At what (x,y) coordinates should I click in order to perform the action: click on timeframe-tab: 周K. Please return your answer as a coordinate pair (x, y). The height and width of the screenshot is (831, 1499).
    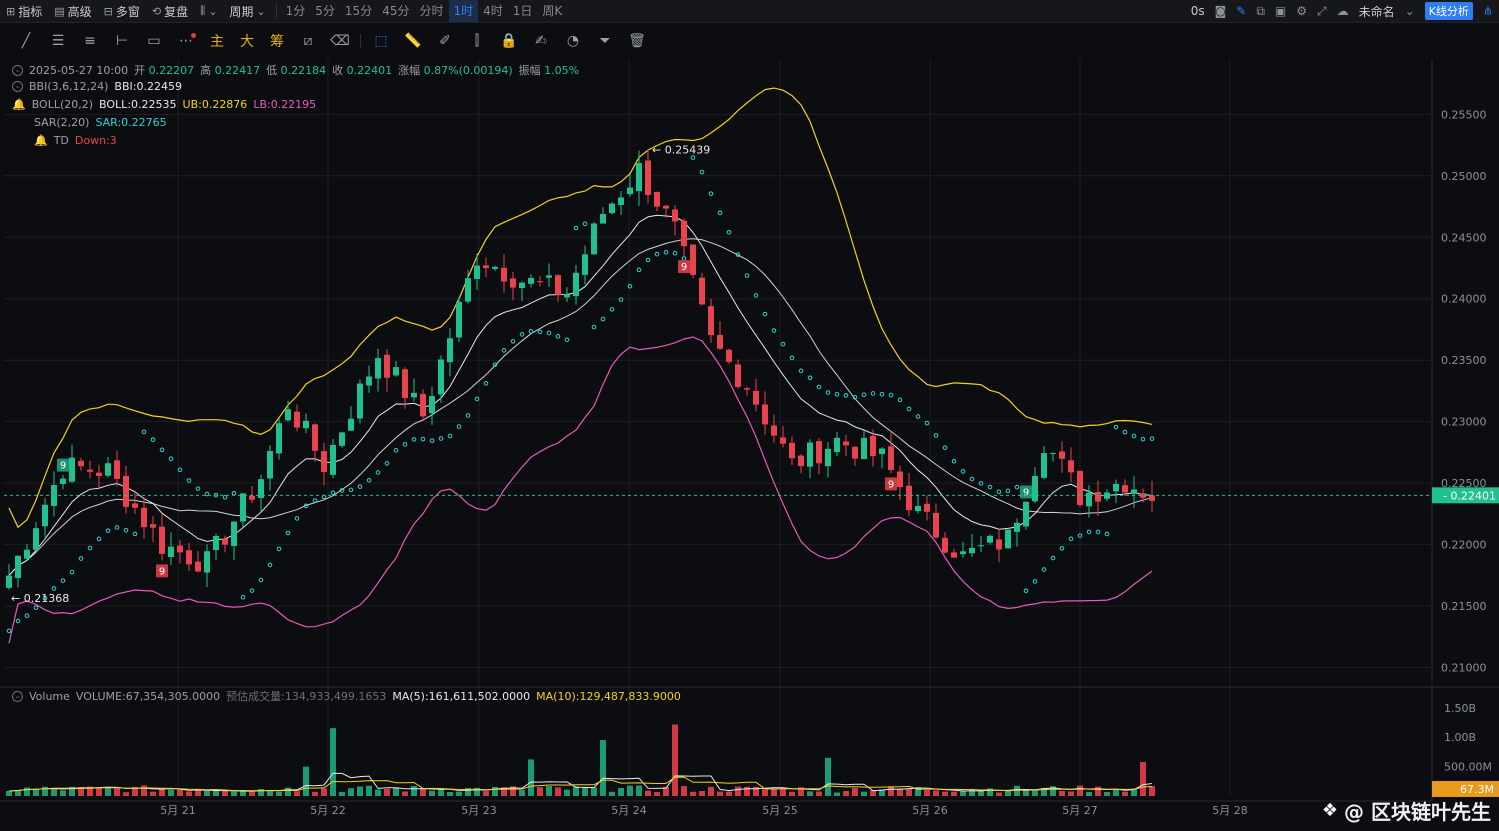
    Looking at the image, I should click on (552, 11).